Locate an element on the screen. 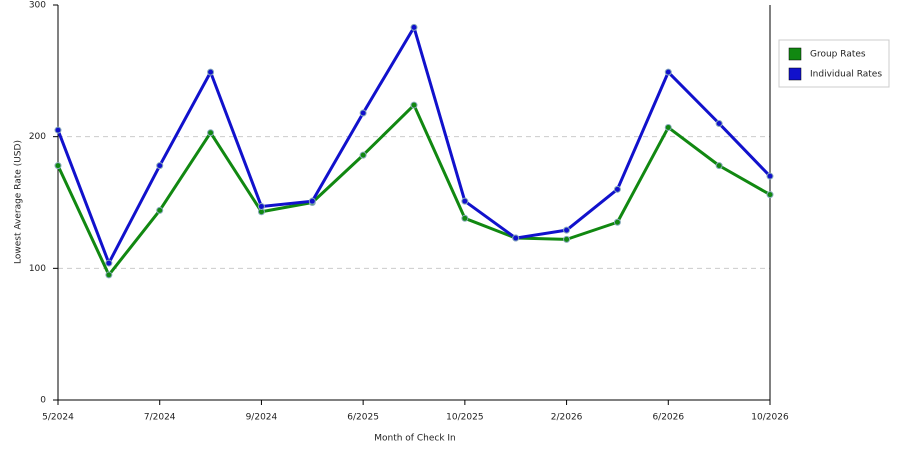 The image size is (900, 450). x-tick-label: 10/2025 is located at coordinates (464, 418).